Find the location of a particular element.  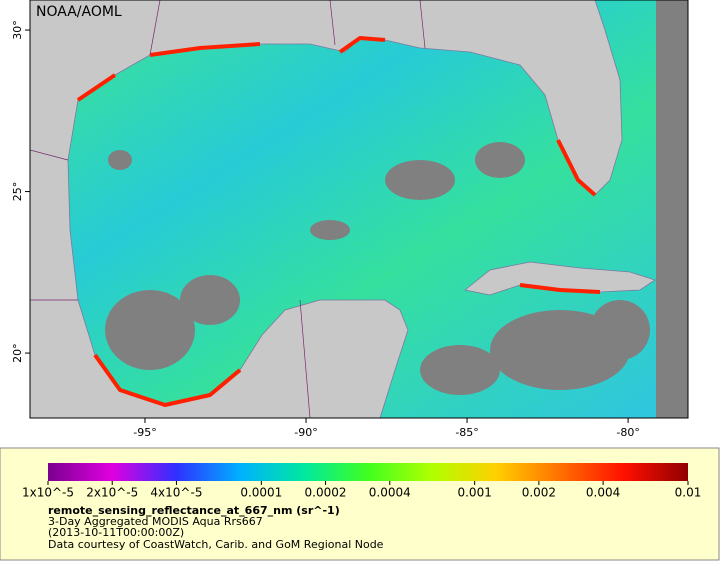

colorbar-tick-label: 1x10^-5 is located at coordinates (48, 493).